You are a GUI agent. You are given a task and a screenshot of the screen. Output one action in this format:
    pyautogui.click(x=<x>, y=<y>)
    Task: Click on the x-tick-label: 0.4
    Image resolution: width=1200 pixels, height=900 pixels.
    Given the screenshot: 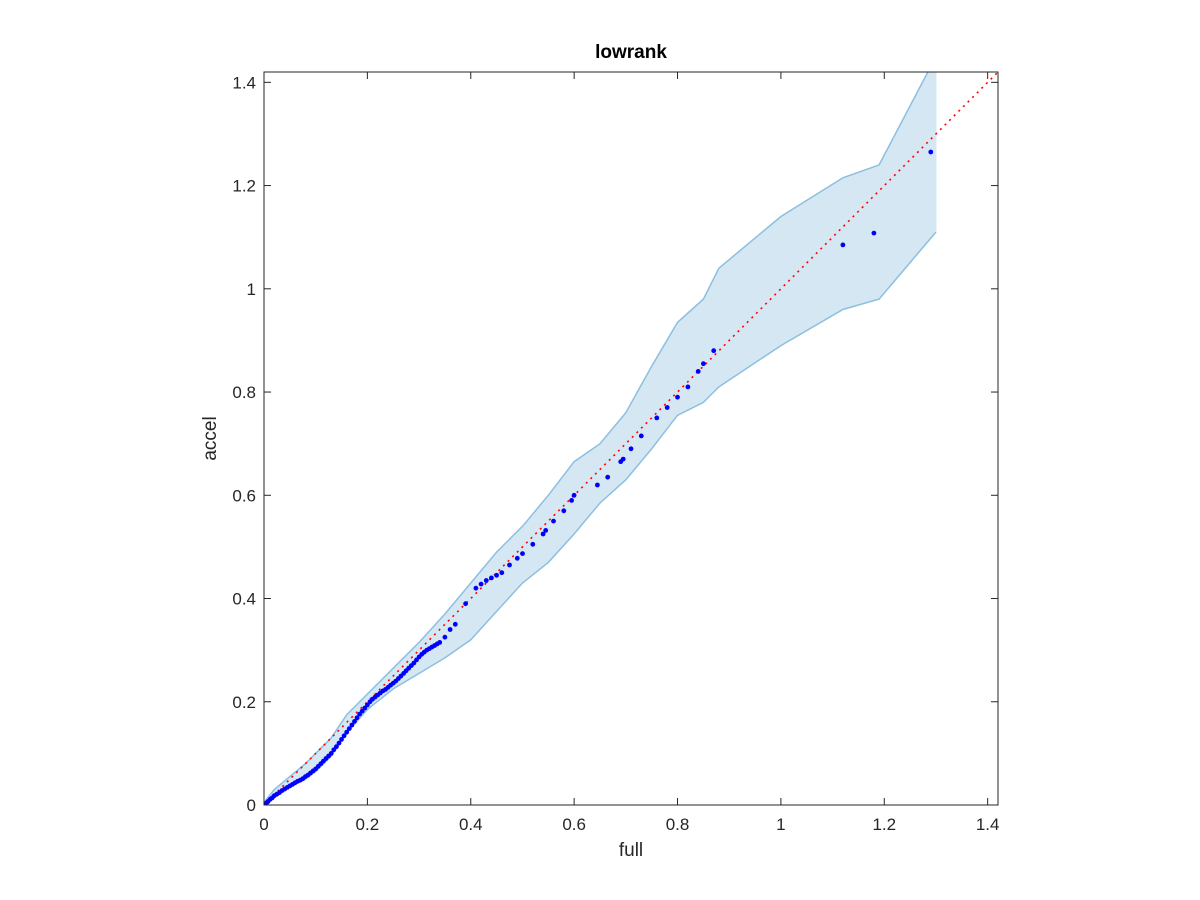 What is the action you would take?
    pyautogui.click(x=471, y=824)
    